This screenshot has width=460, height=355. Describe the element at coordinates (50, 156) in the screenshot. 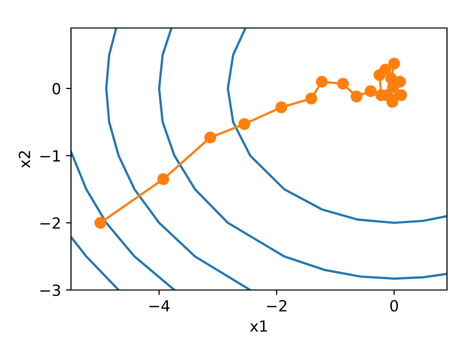

I see `y-tick-label: −1` at that location.